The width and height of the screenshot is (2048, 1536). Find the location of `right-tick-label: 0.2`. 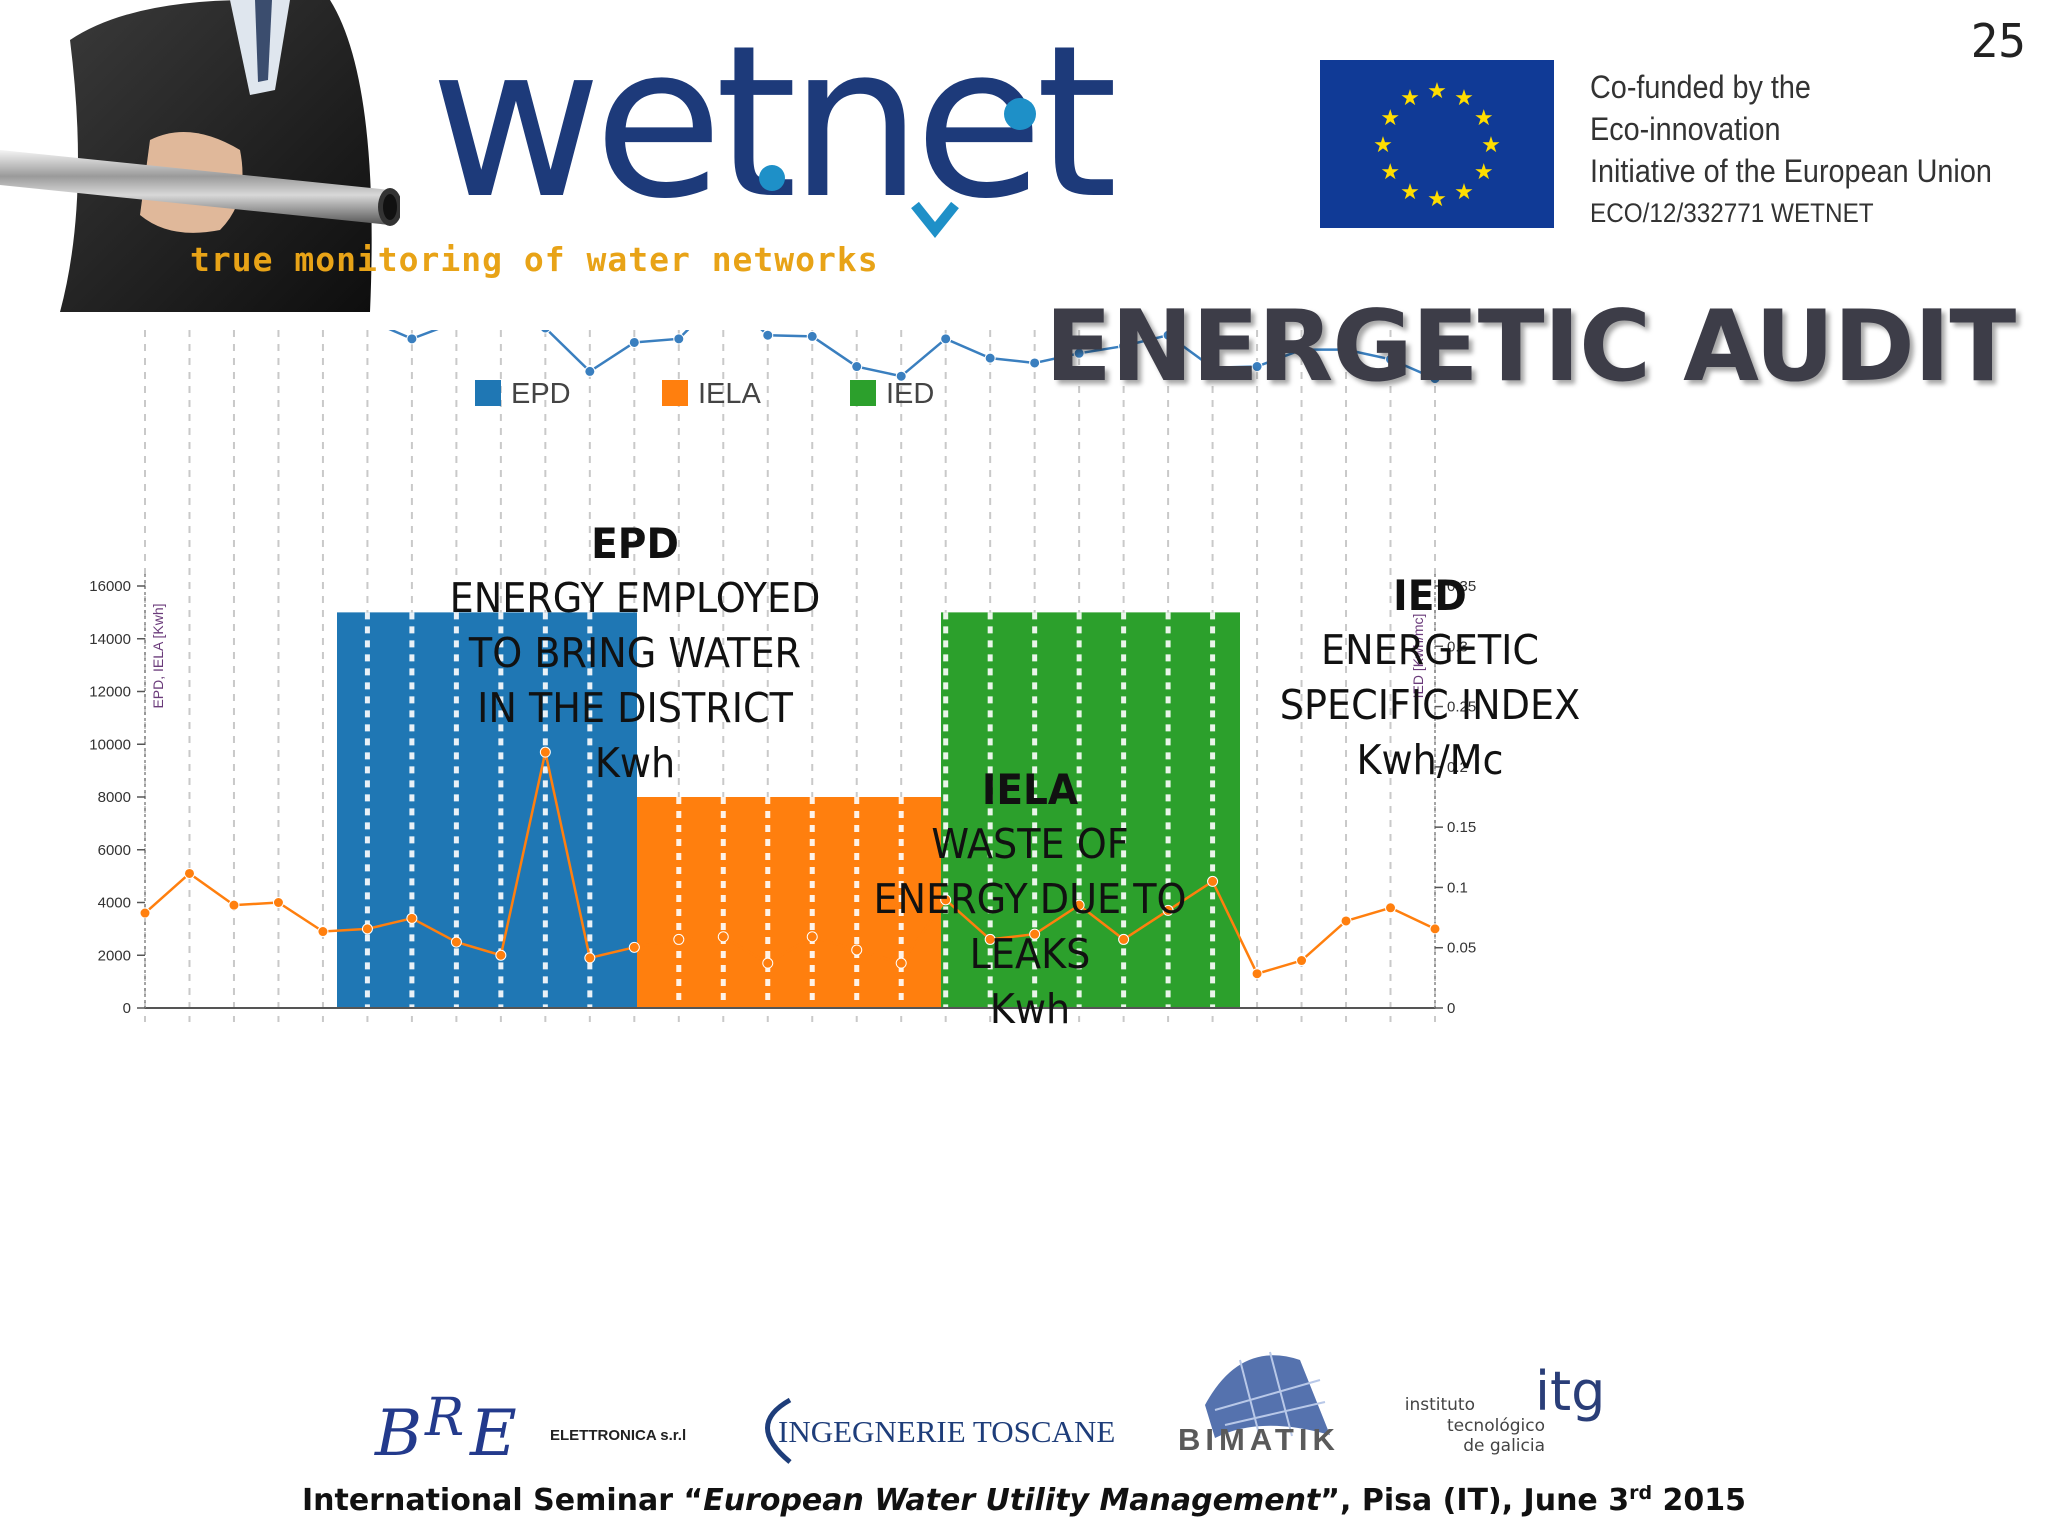

right-tick-label: 0.2 is located at coordinates (1457, 767).